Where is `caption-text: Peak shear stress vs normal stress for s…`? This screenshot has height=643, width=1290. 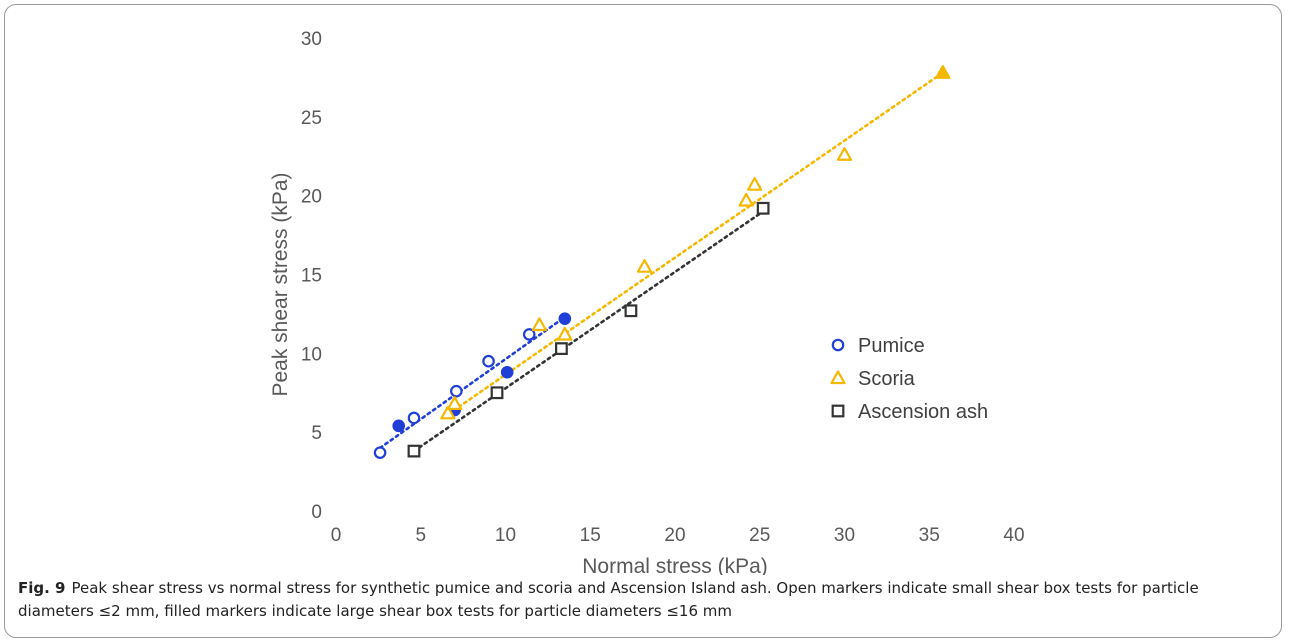 caption-text: Peak shear stress vs normal stress for s… is located at coordinates (608, 599).